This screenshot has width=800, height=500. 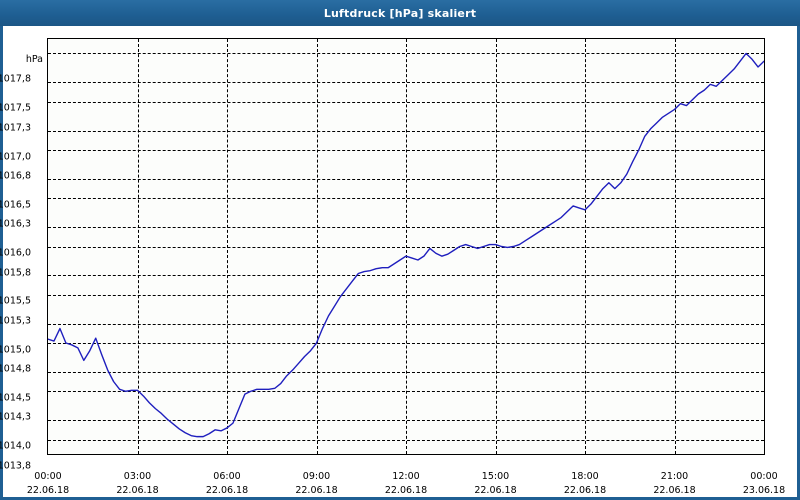 What do you see at coordinates (227, 484) in the screenshot?
I see `x-axis-tick-label: 06:00 22.06.18` at bounding box center [227, 484].